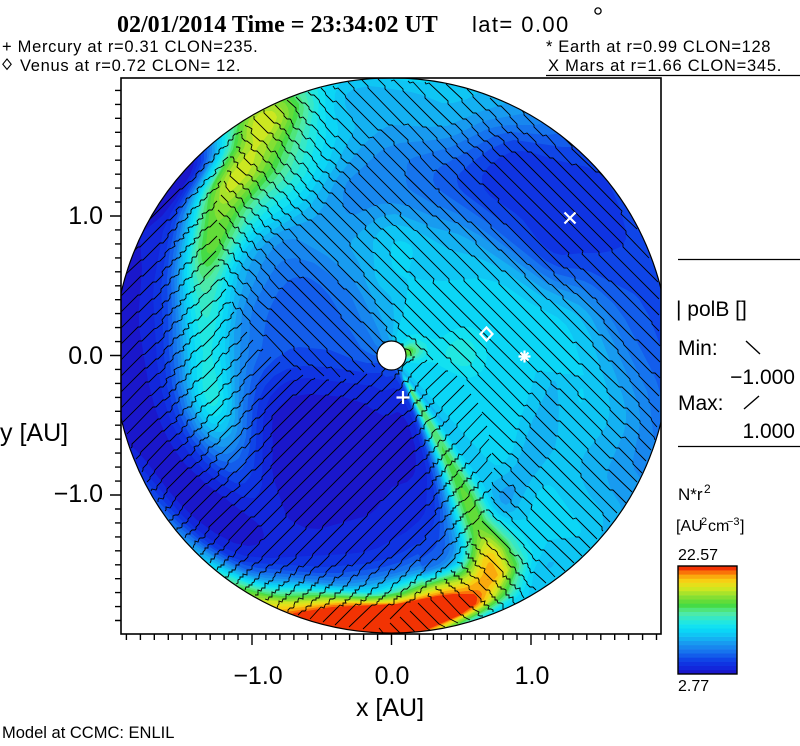 This screenshot has height=746, width=800. Describe the element at coordinates (762, 377) in the screenshot. I see `svg-text: −1.000` at that location.